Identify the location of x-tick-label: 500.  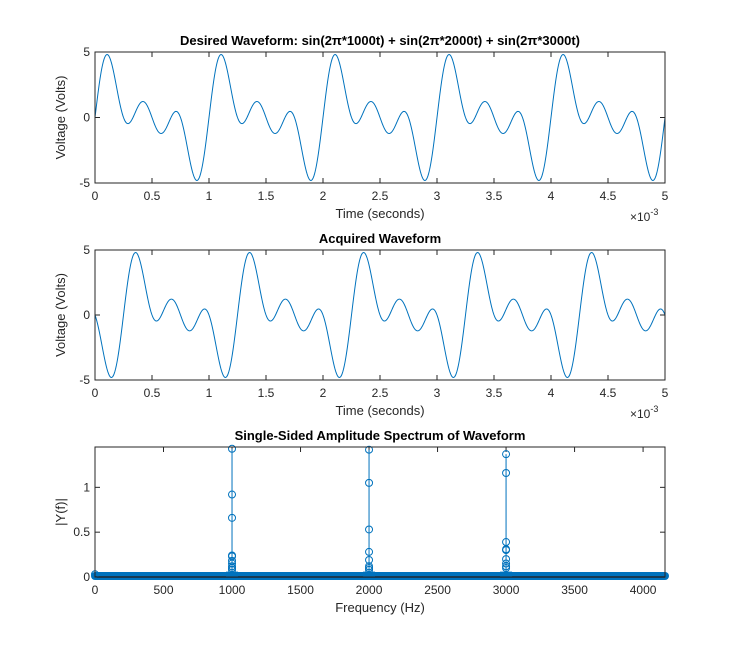
(163, 590).